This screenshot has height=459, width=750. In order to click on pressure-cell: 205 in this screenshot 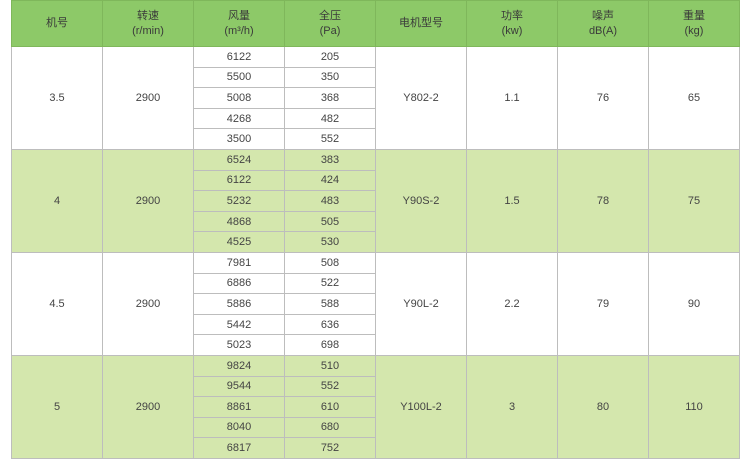, I will do `click(330, 57)`.